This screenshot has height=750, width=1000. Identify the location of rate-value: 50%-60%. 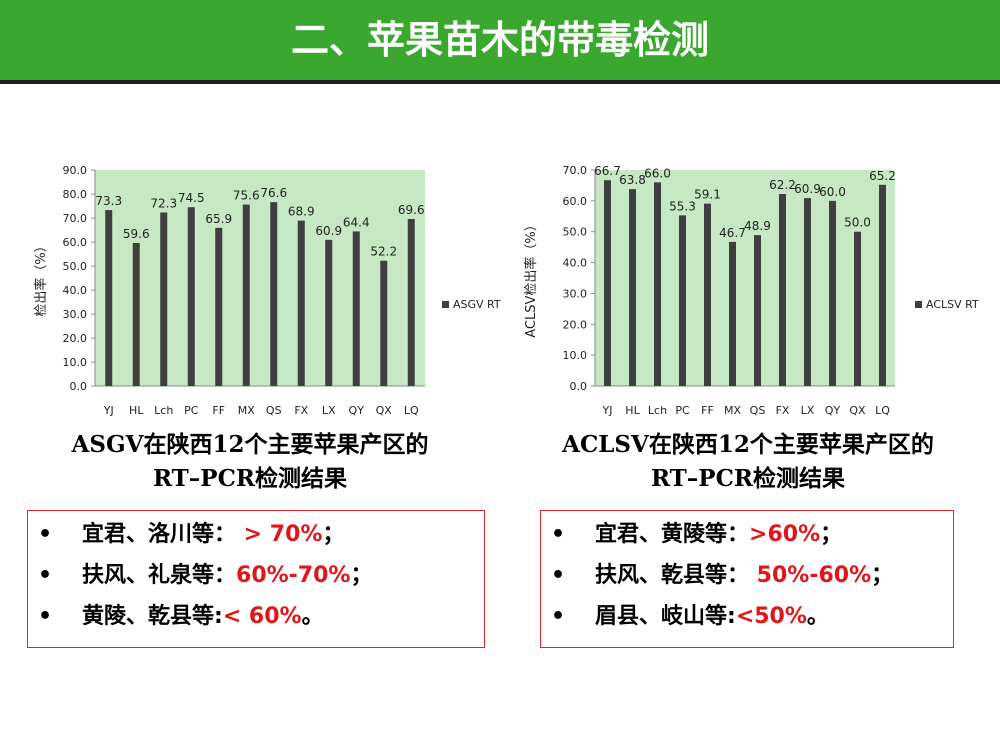
(810, 575).